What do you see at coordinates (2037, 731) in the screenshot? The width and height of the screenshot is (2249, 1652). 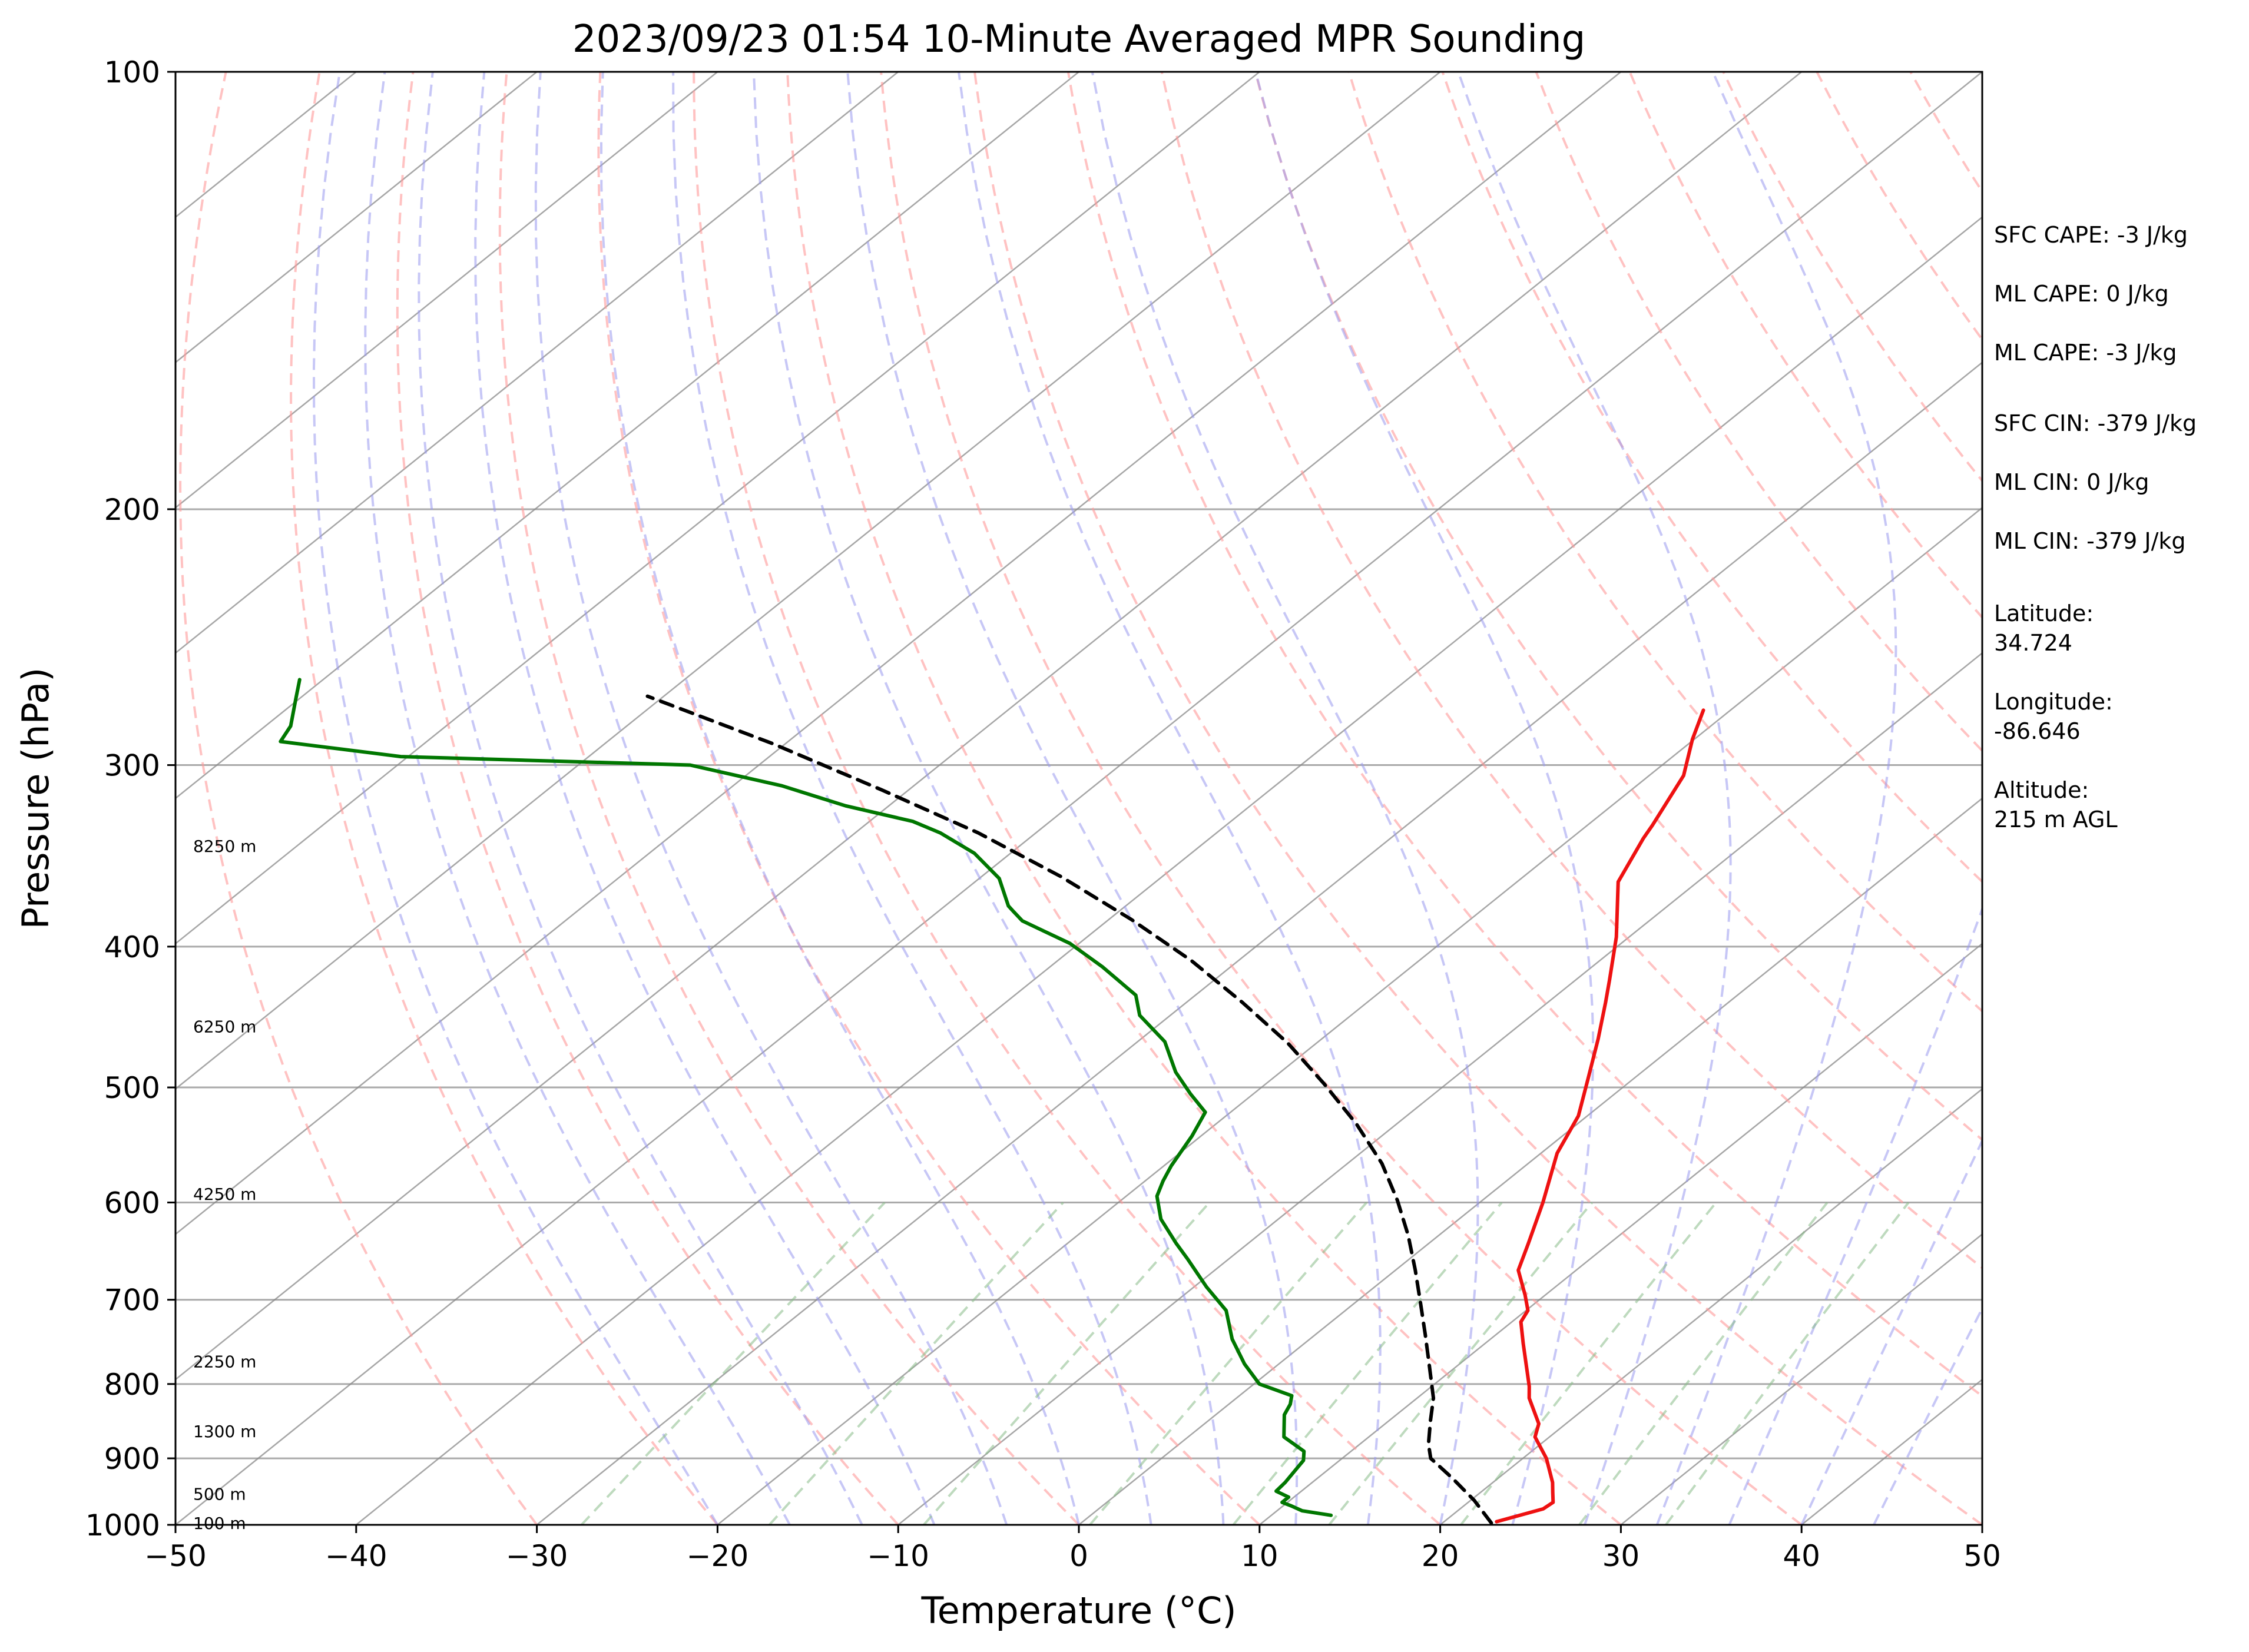 I see `longitude-value: -86.646` at bounding box center [2037, 731].